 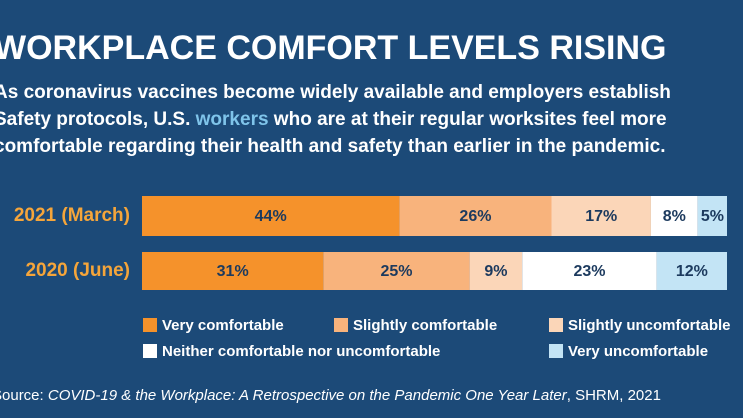 I want to click on value-label: 25%, so click(x=396, y=271).